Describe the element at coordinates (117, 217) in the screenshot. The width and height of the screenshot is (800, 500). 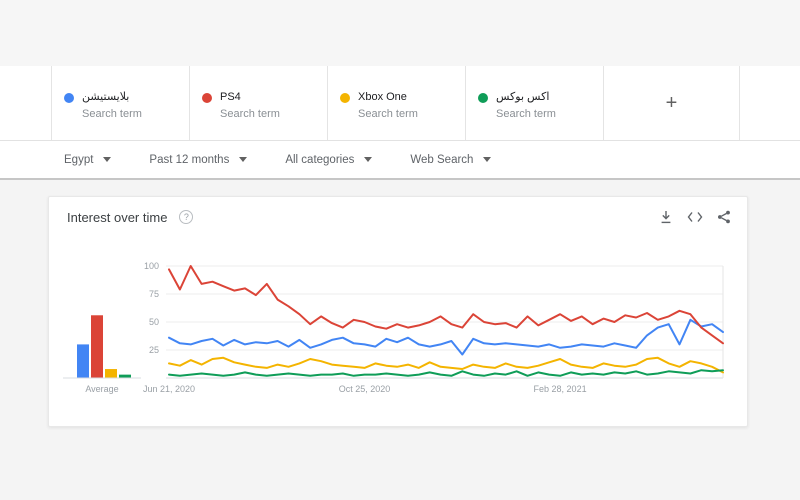
I see `panel-title: Interest over time` at that location.